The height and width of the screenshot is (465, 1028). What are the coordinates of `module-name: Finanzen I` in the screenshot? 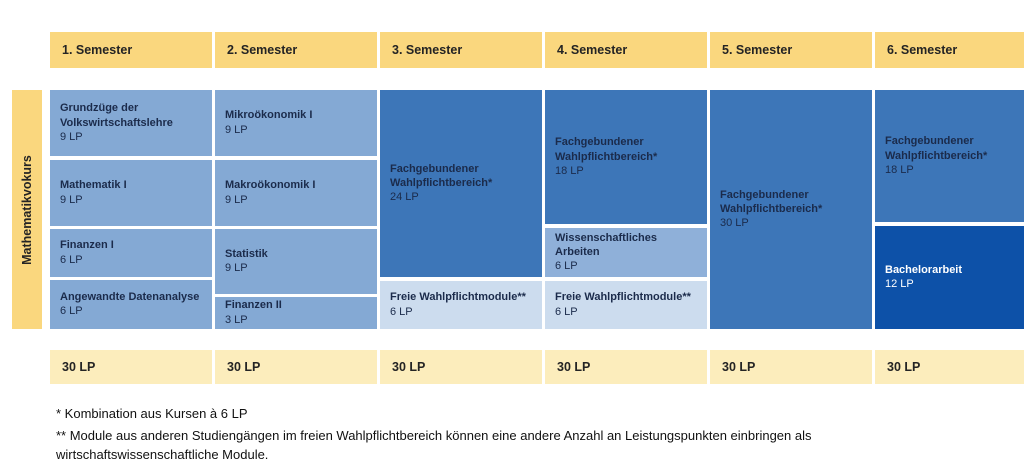 It's located at (87, 245).